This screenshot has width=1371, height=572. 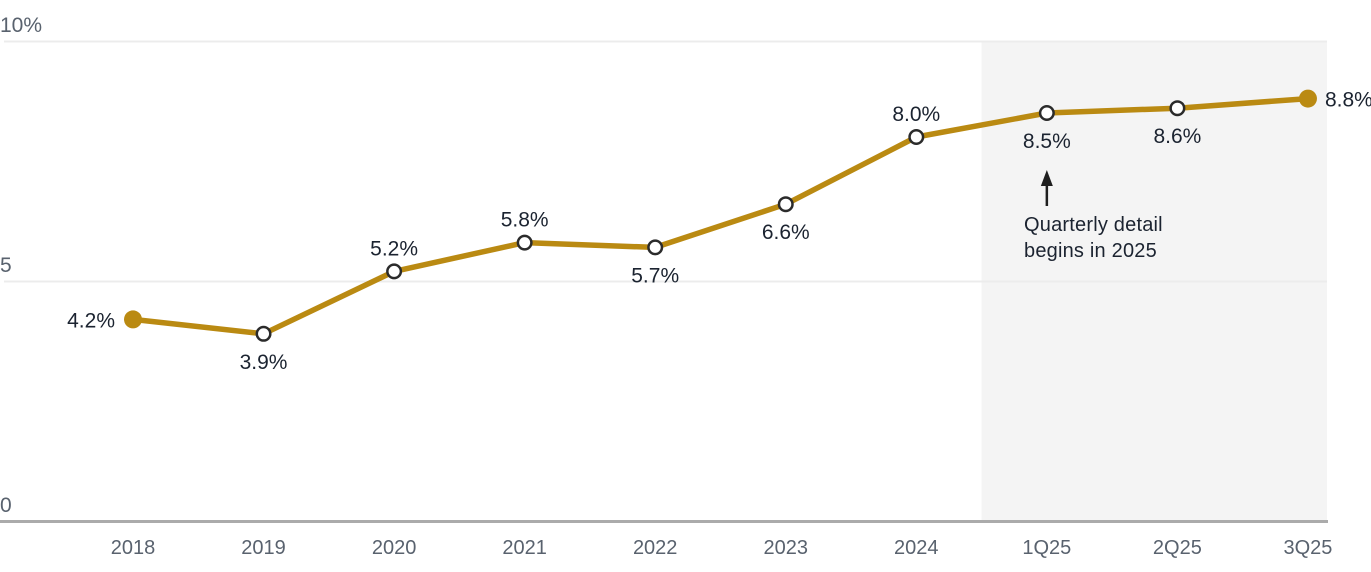 What do you see at coordinates (21, 25) in the screenshot?
I see `y-tick-label: 10%` at bounding box center [21, 25].